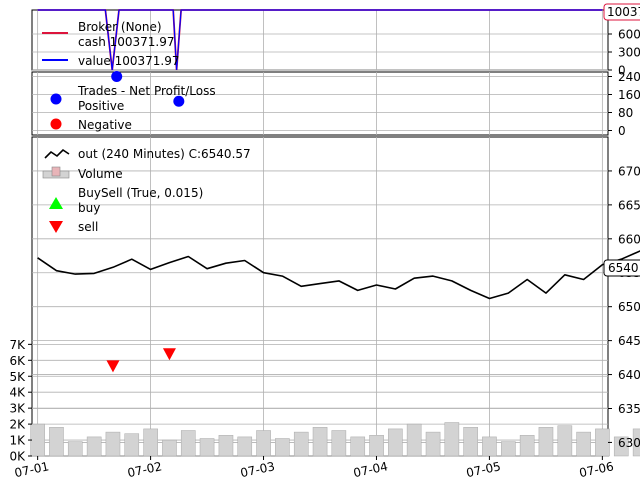  What do you see at coordinates (629, 95) in the screenshot?
I see `trades-ytick-label: 160` at bounding box center [629, 95].